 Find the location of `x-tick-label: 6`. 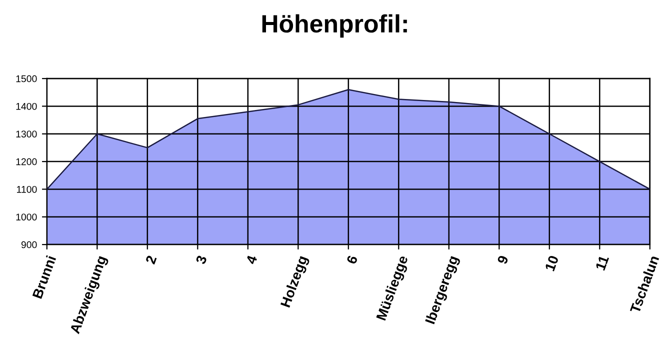

x-tick-label: 6 is located at coordinates (352, 259).